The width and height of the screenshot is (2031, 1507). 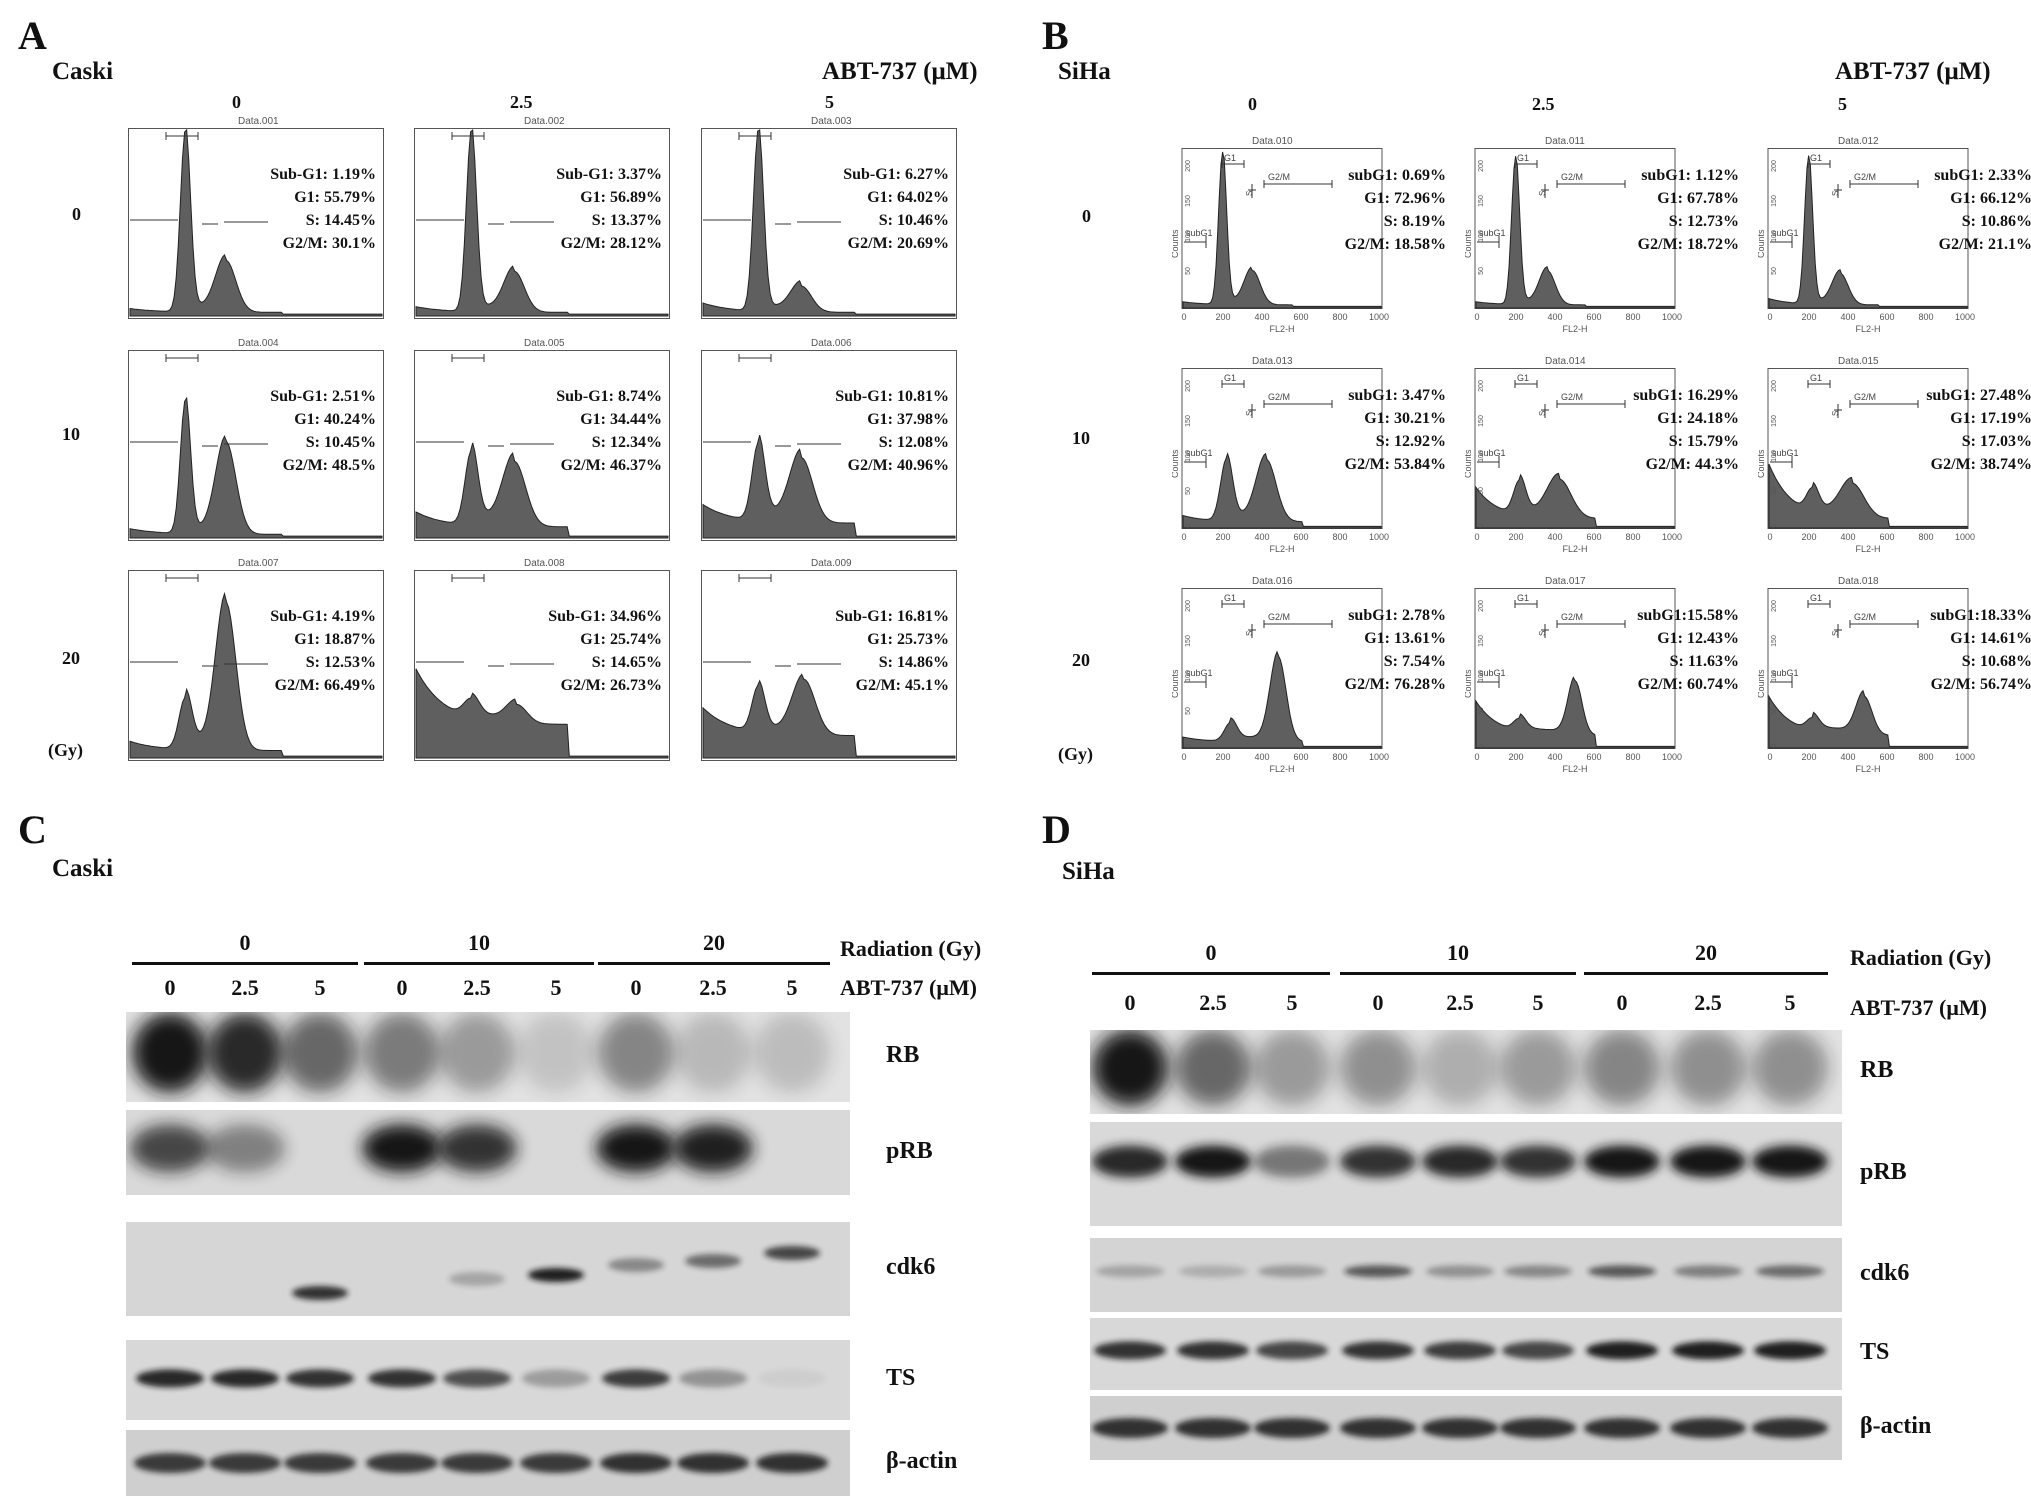 I want to click on stat-line: S: 12.53%, so click(x=340, y=662).